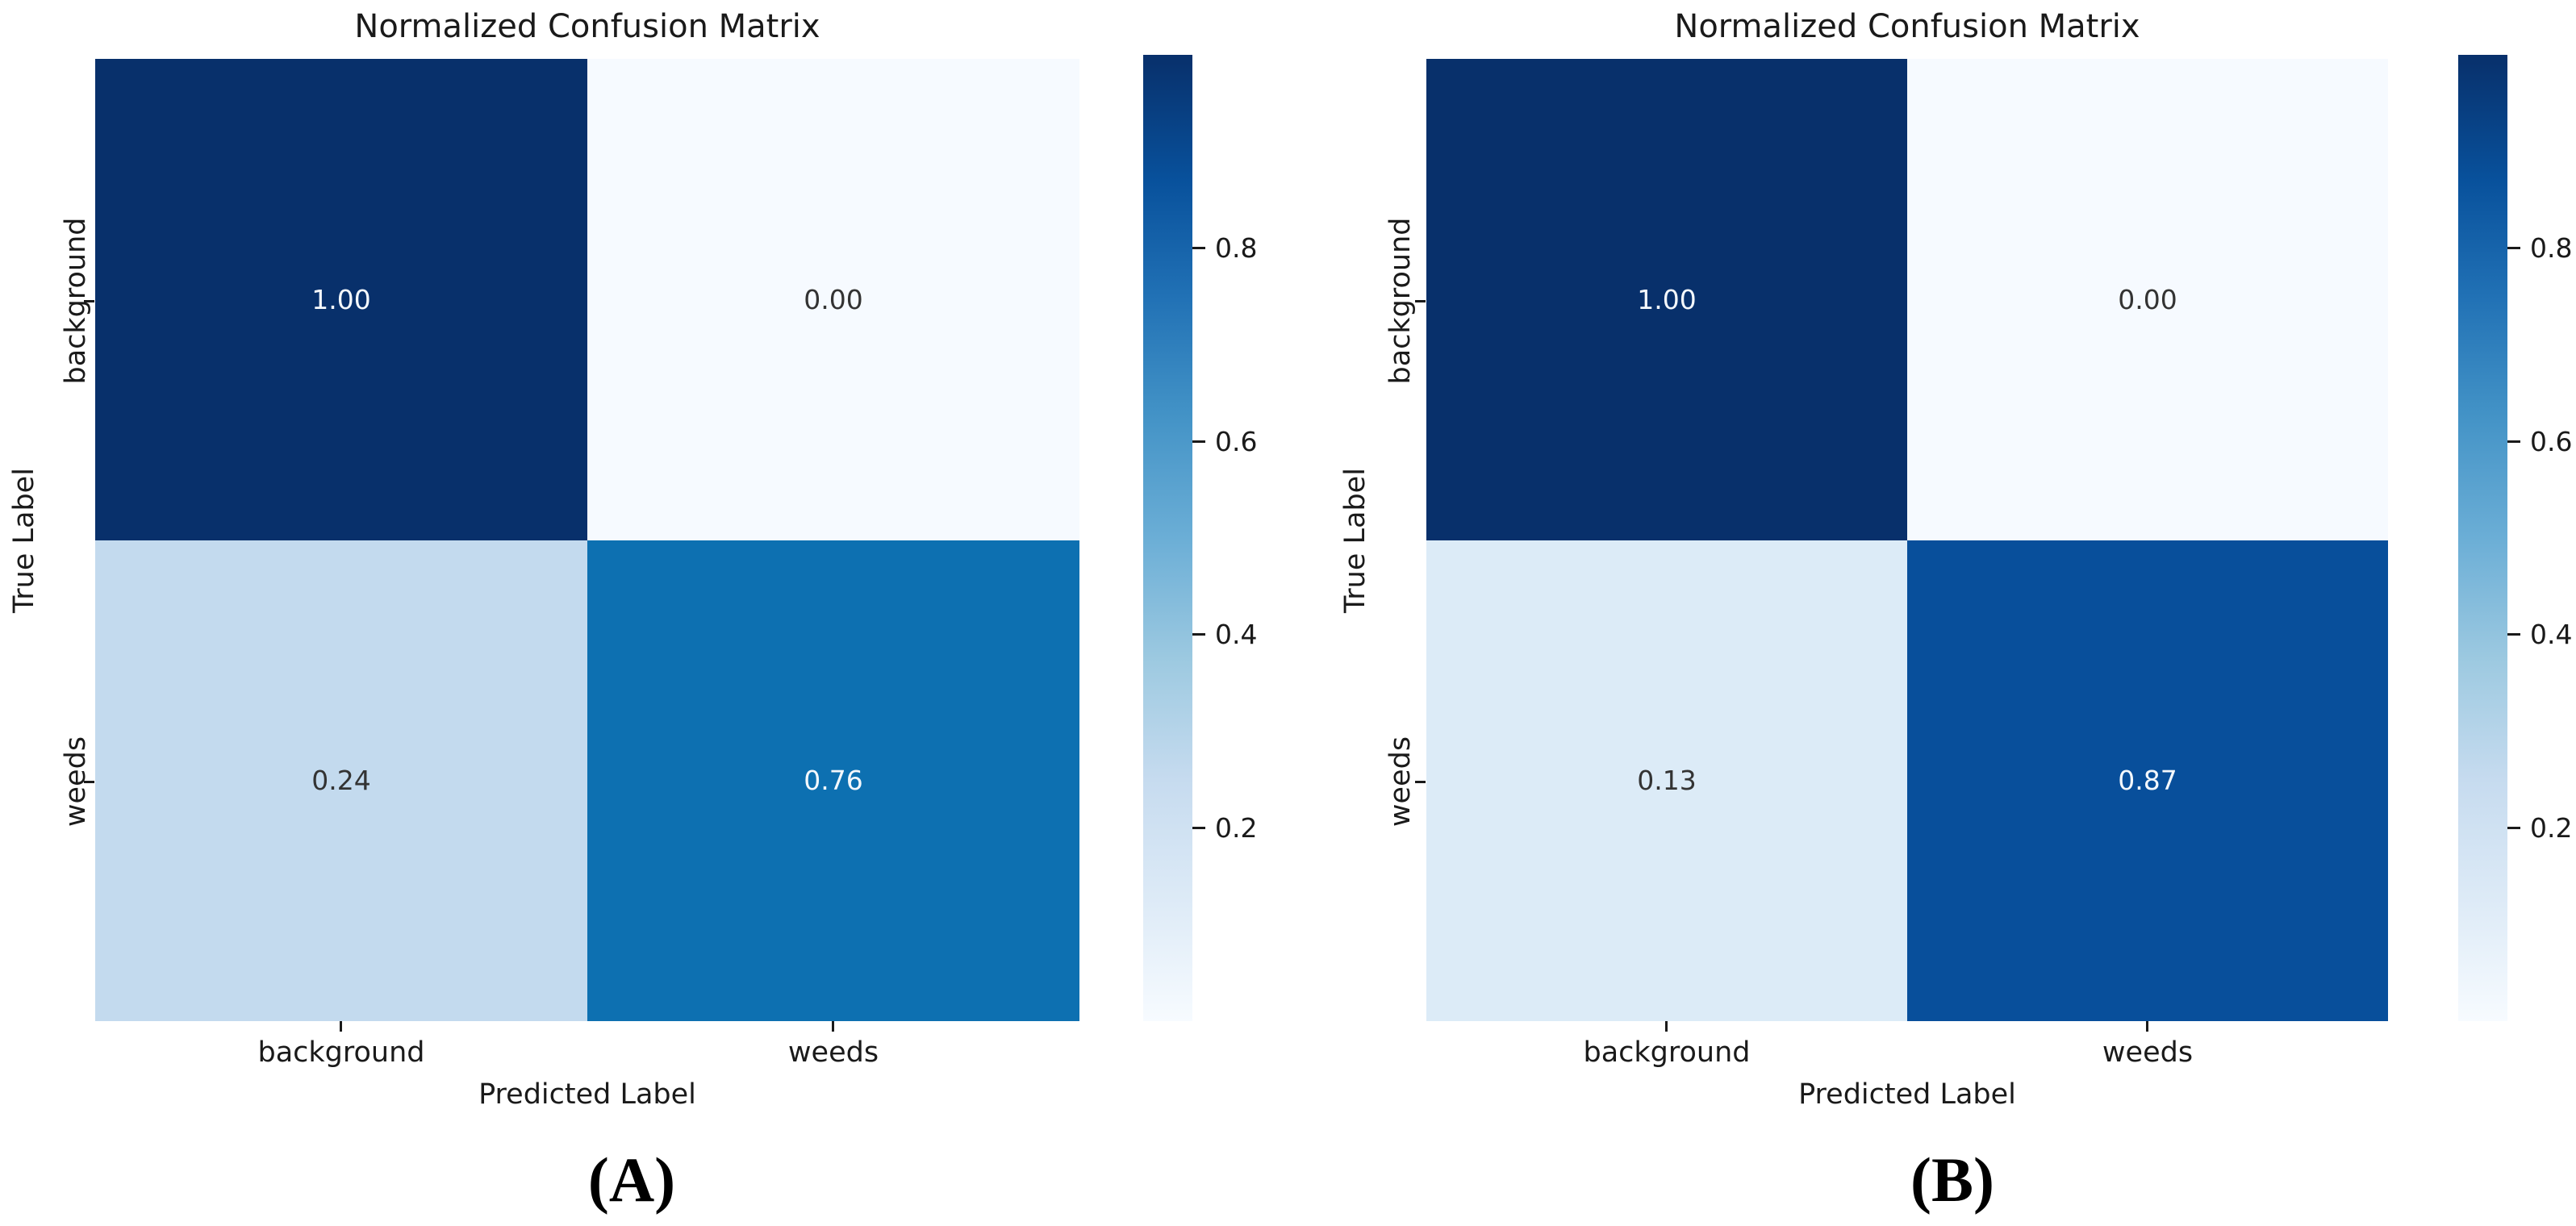 The image size is (2576, 1226). I want to click on cell-value: 0.13, so click(1667, 781).